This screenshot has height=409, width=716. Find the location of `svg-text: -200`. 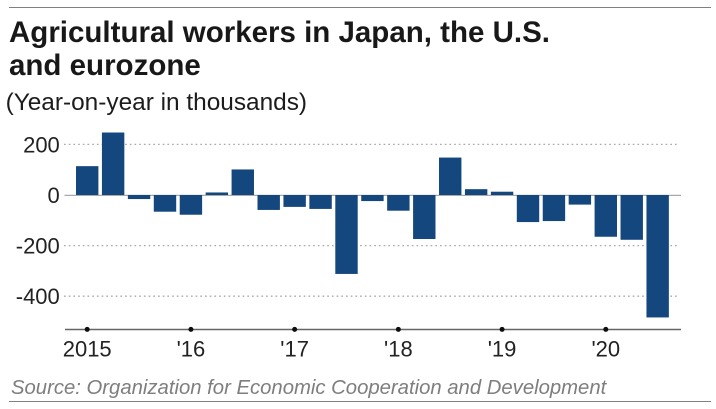

svg-text: -200 is located at coordinates (38, 246).